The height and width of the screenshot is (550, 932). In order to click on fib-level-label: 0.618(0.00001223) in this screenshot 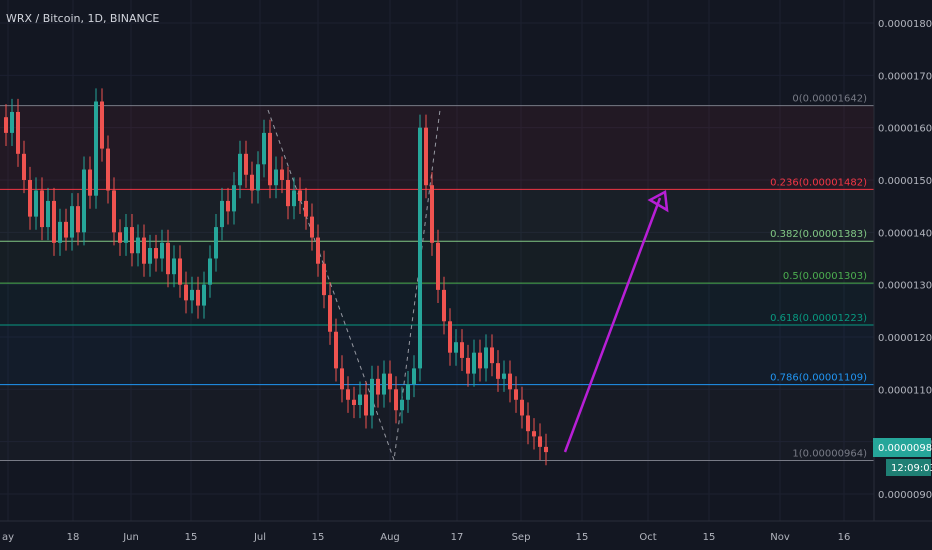, I will do `click(818, 318)`.